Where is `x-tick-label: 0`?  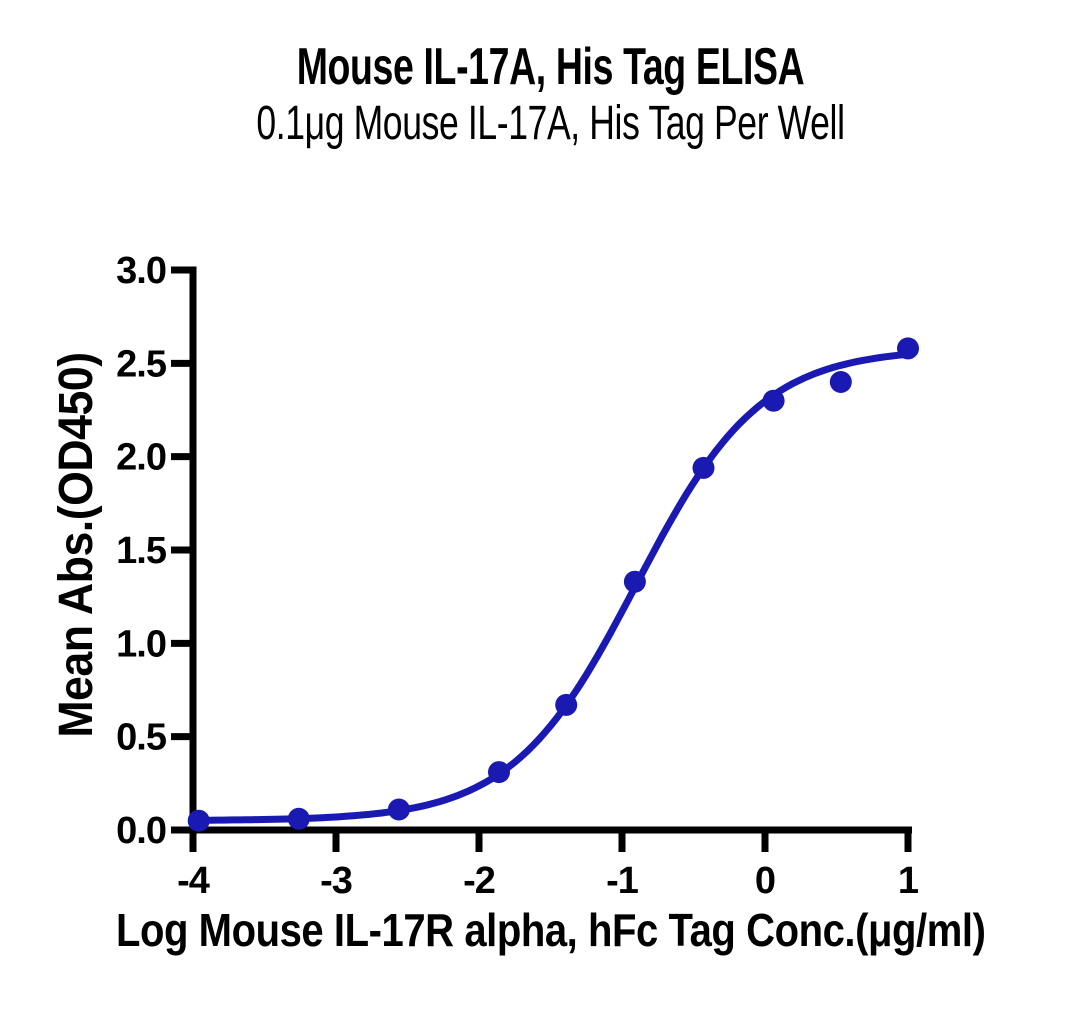
x-tick-label: 0 is located at coordinates (765, 881).